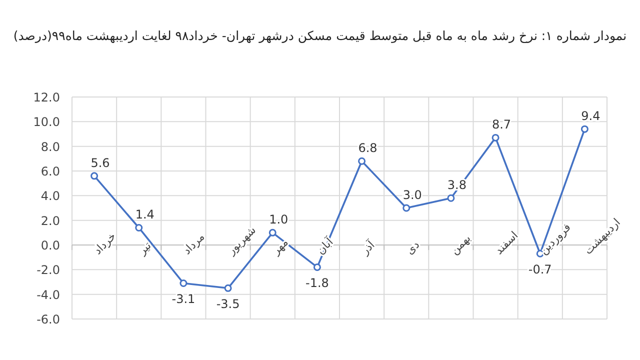  What do you see at coordinates (50, 221) in the screenshot?
I see `y-tick-label: 2.0` at bounding box center [50, 221].